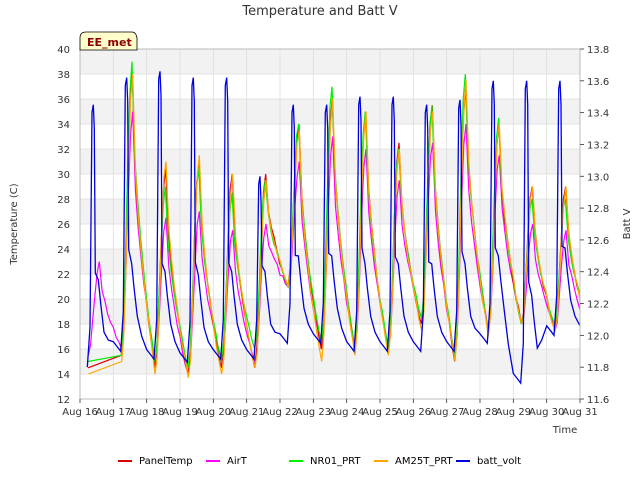  Describe the element at coordinates (179, 412) in the screenshot. I see `x-tick-label: Aug 19` at that location.